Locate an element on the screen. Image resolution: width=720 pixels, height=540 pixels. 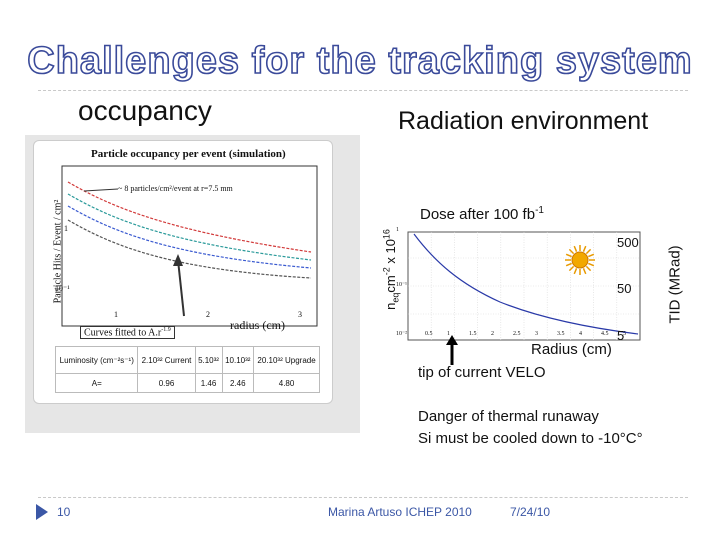
dose-inner-x-tick: 3.5 is located at coordinates (561, 334).